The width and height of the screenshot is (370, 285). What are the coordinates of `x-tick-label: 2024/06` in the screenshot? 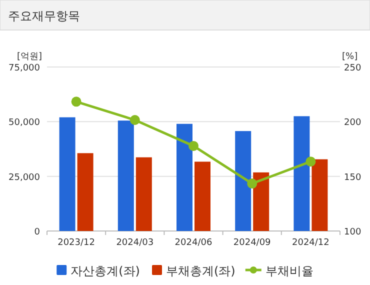 It's located at (193, 243).